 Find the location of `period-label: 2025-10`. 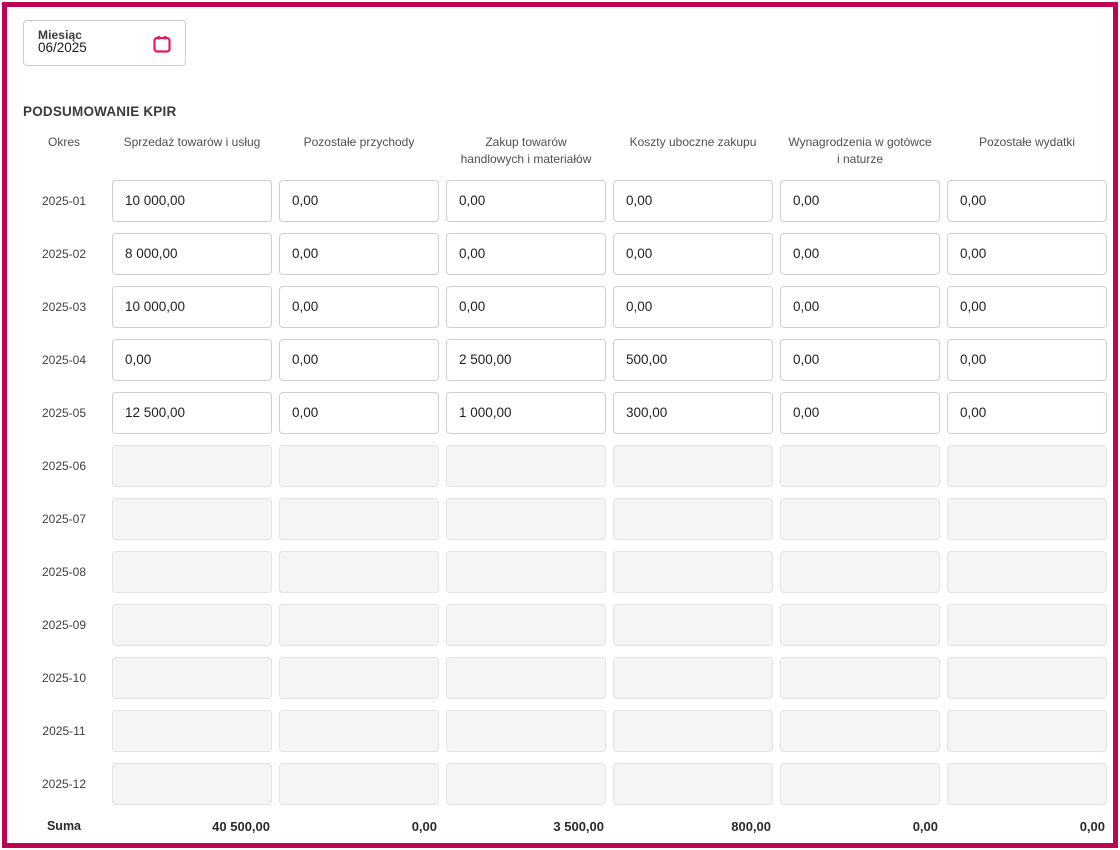

period-label: 2025-10 is located at coordinates (64, 677).